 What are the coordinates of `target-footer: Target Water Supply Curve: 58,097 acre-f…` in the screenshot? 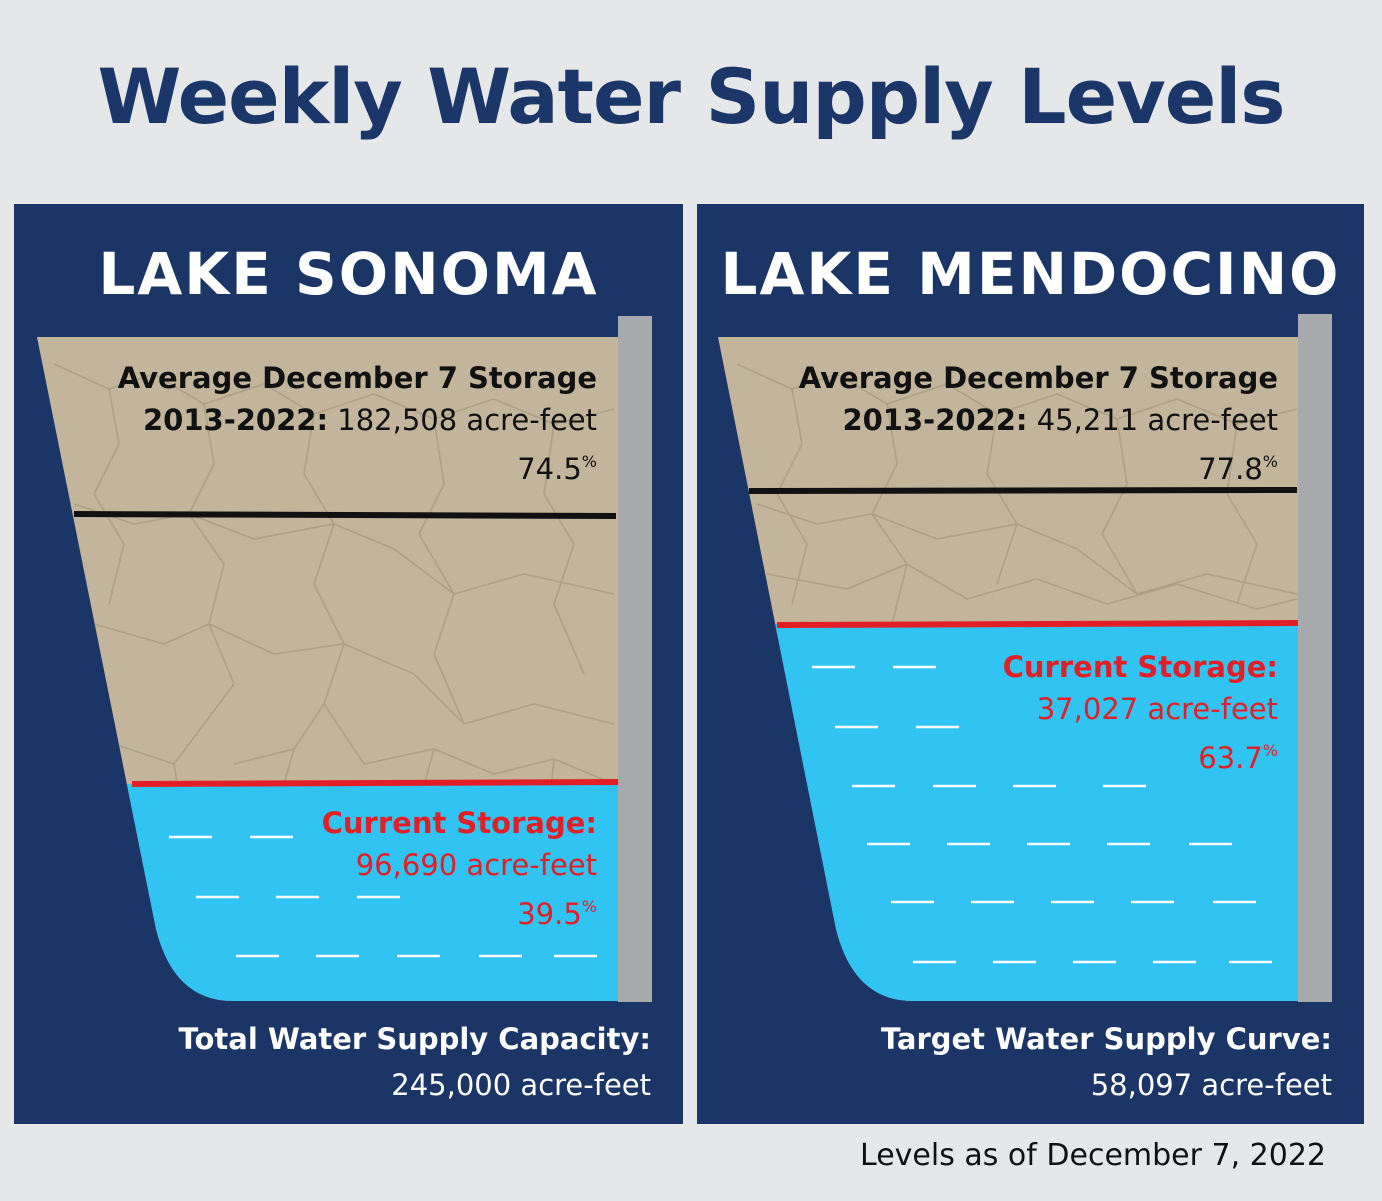 It's located at (1106, 1062).